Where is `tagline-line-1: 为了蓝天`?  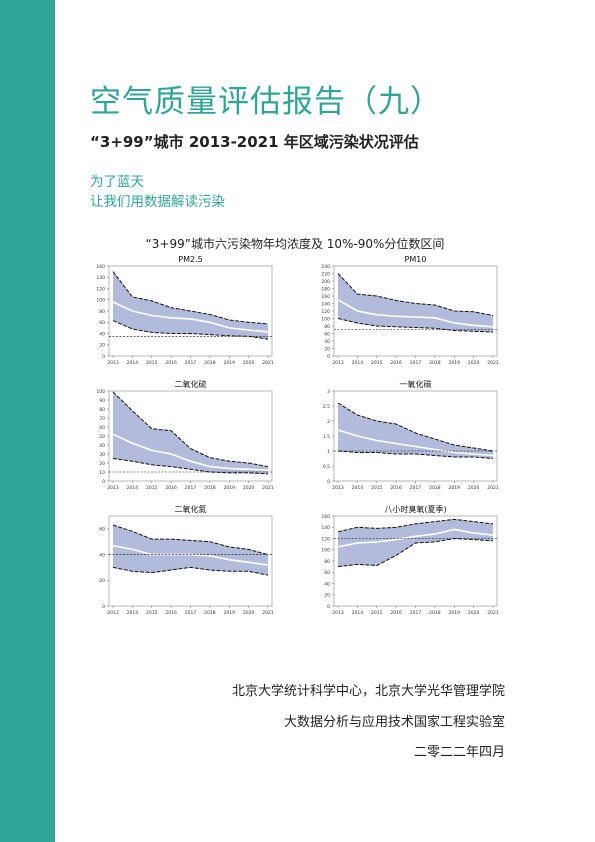 tagline-line-1: 为了蓝天 is located at coordinates (117, 182).